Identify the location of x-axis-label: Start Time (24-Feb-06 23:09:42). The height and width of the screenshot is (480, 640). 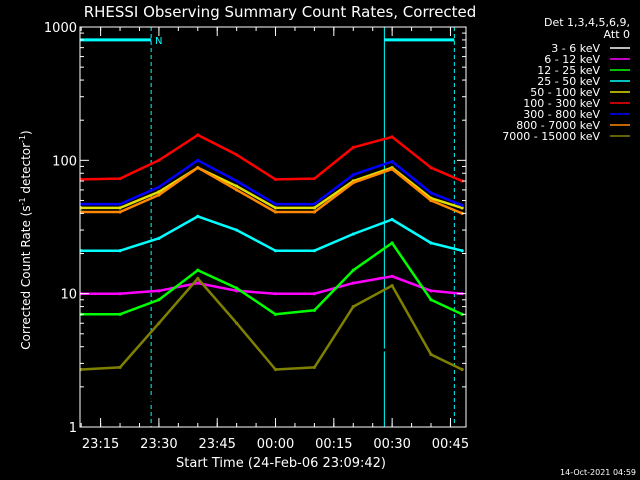
(281, 463).